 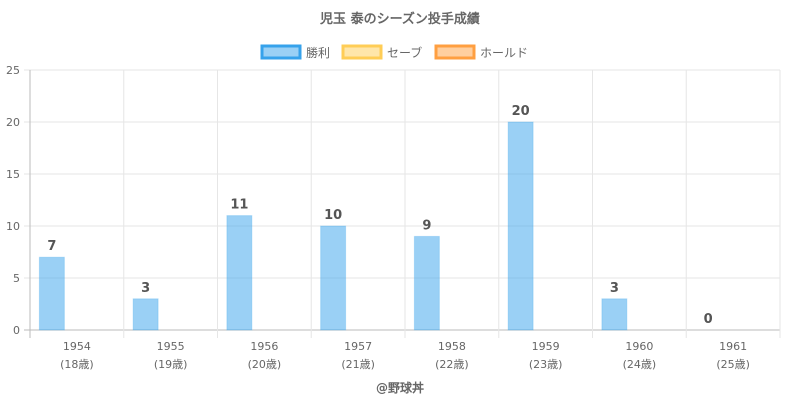 What do you see at coordinates (51, 293) in the screenshot?
I see `bar-1954` at bounding box center [51, 293].